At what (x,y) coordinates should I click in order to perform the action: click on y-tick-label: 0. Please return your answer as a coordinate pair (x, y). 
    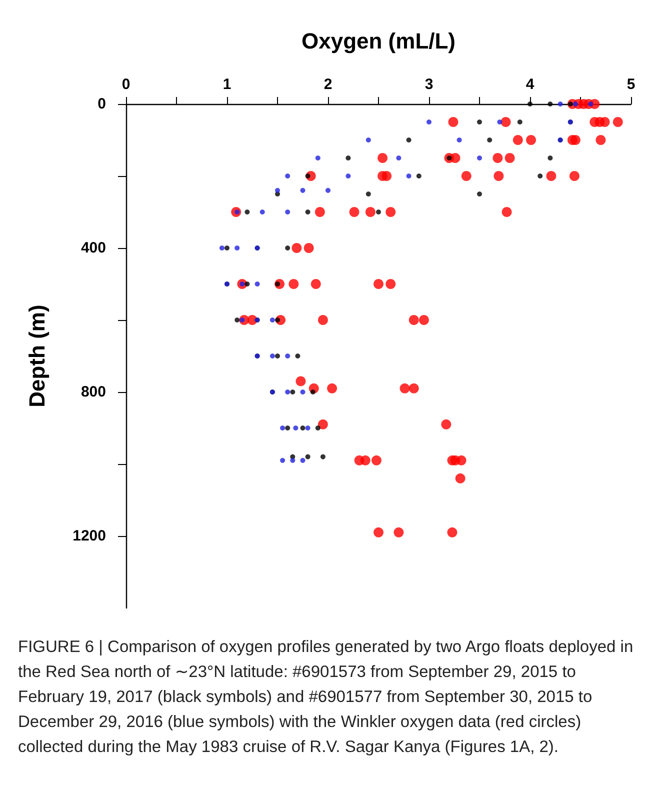
    Looking at the image, I should click on (102, 104).